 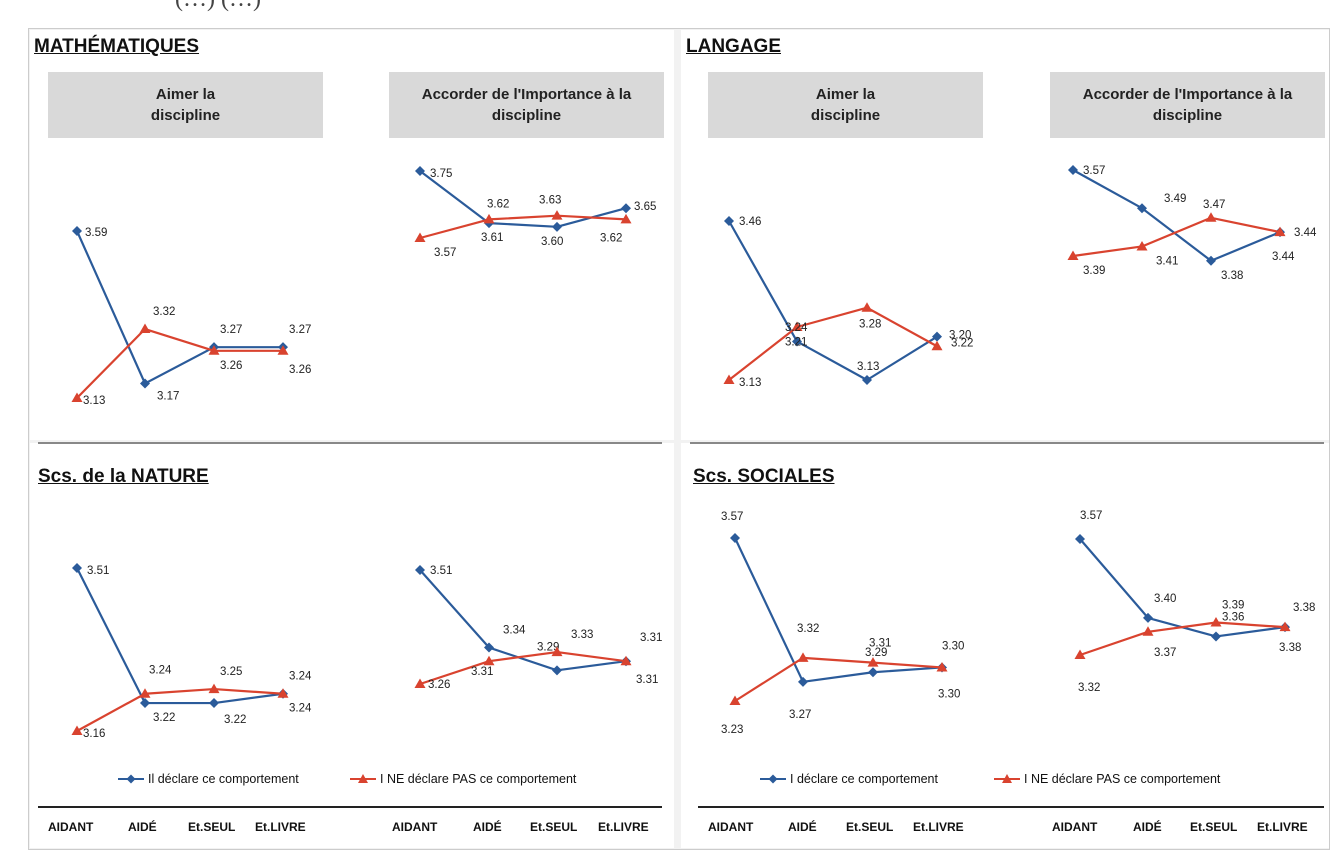 I want to click on legend-item-blue-left: Il déclare ce comportement, so click(x=208, y=779).